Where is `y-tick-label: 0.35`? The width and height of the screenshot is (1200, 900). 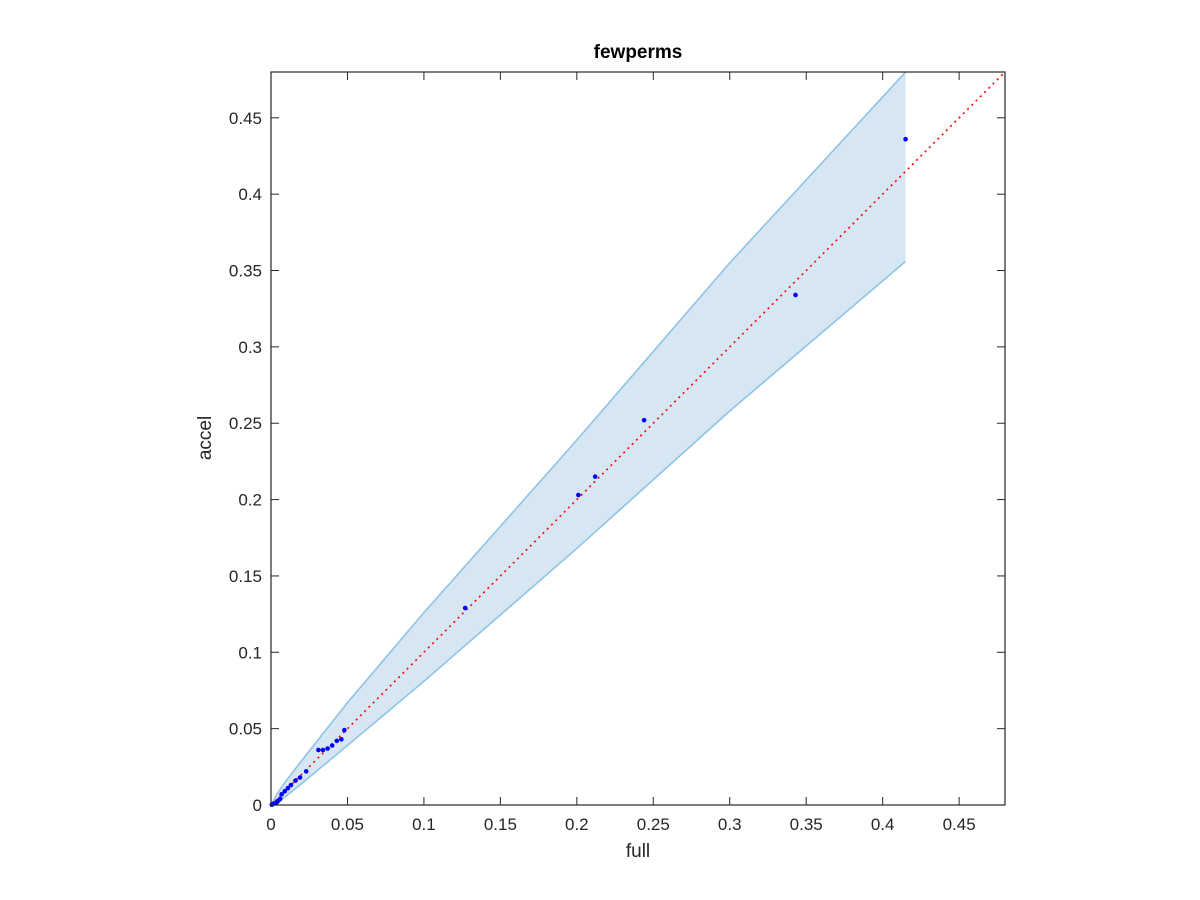 y-tick-label: 0.35 is located at coordinates (245, 271).